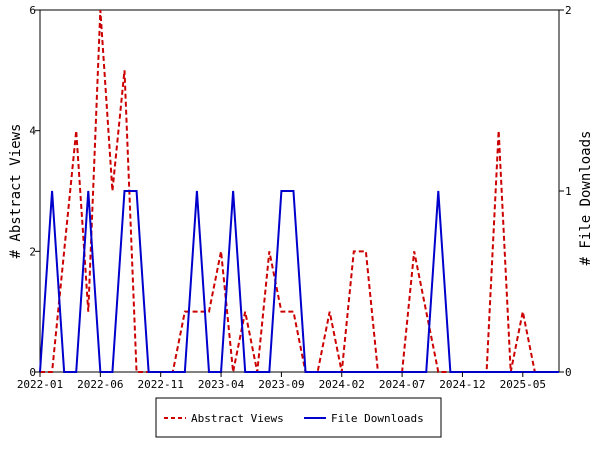 Image resolution: width=600 pixels, height=450 pixels. I want to click on y-right-tick-label: 1, so click(568, 191).